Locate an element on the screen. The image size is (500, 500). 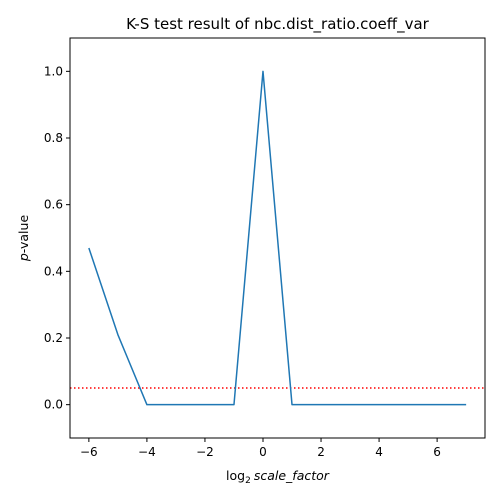
x-tick-label: −2 is located at coordinates (205, 452).